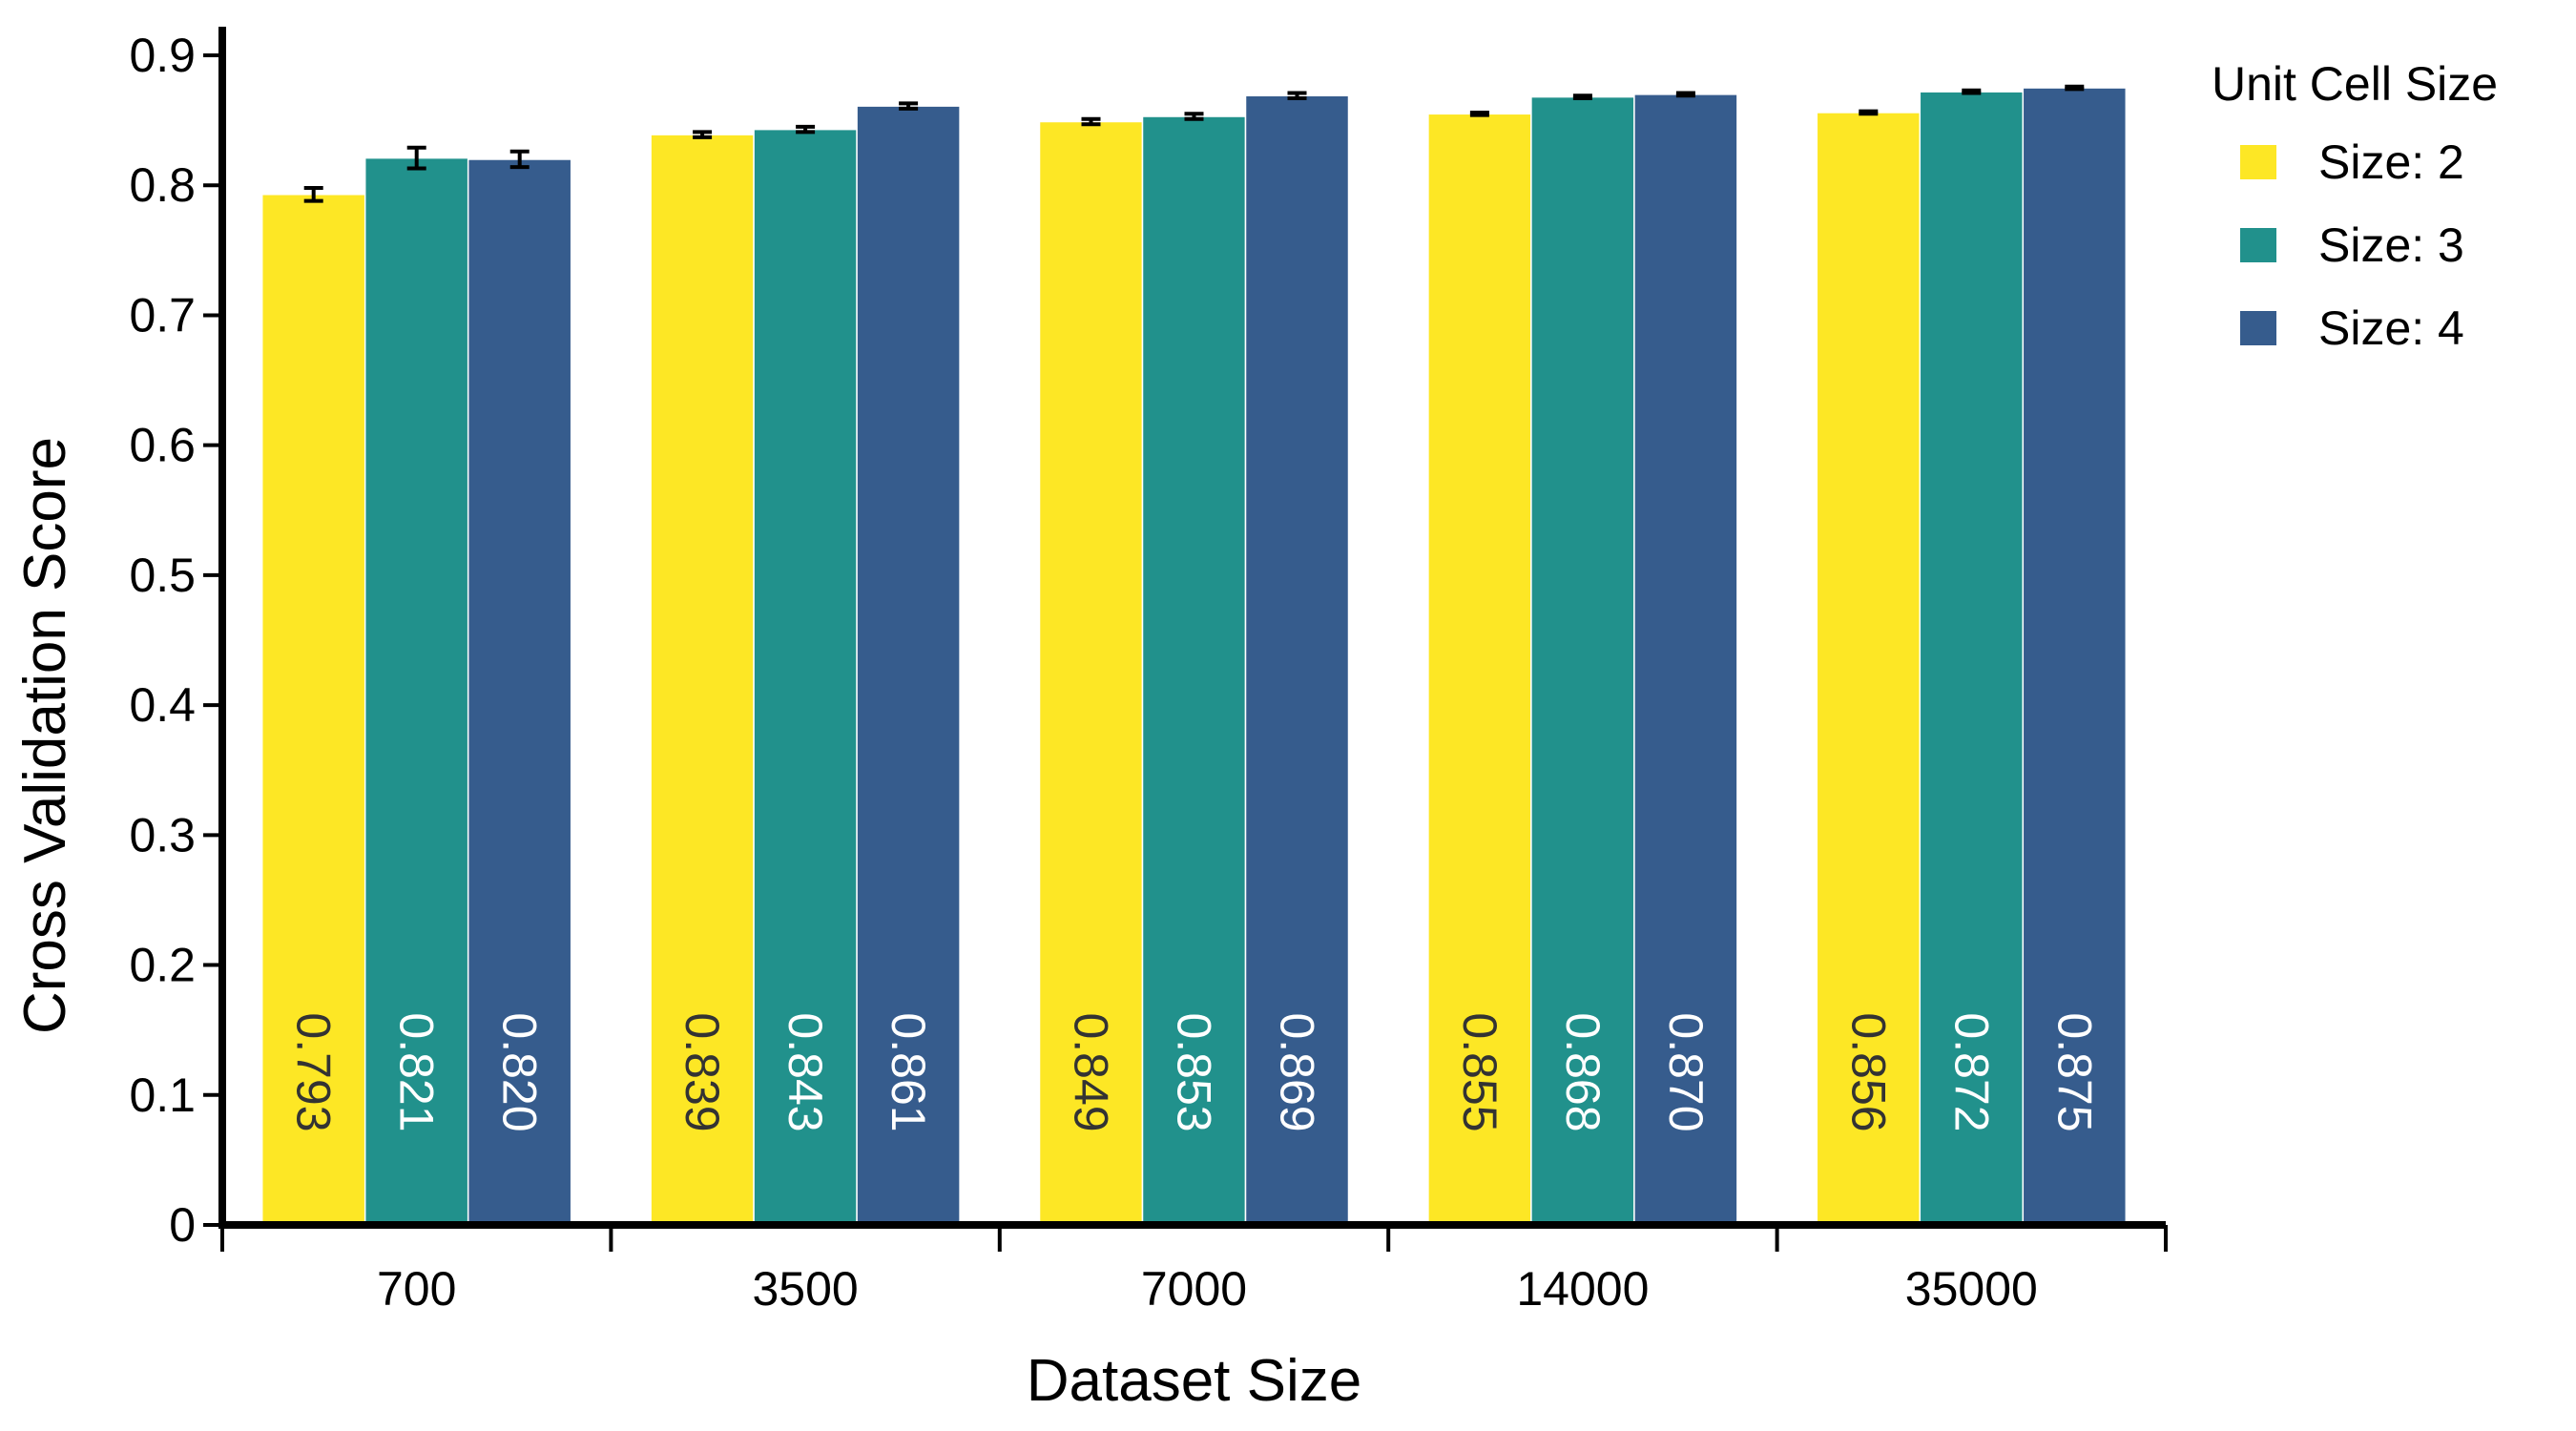  Describe the element at coordinates (162, 55) in the screenshot. I see `y-tick-label: 0.9` at that location.